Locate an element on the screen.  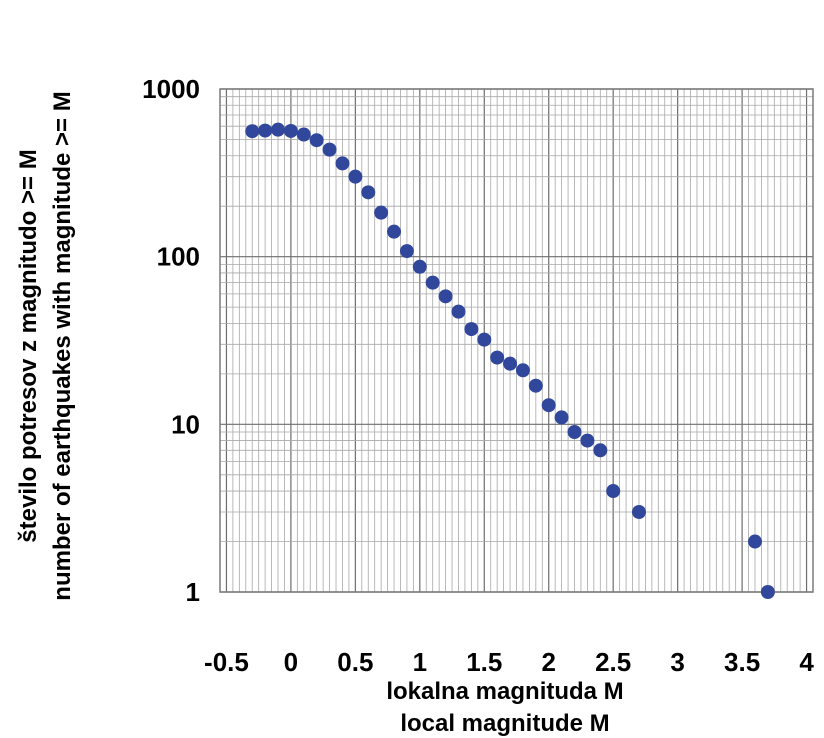
y-axis-title-primary: število potresov z magnitudo >= M is located at coordinates (28, 345).